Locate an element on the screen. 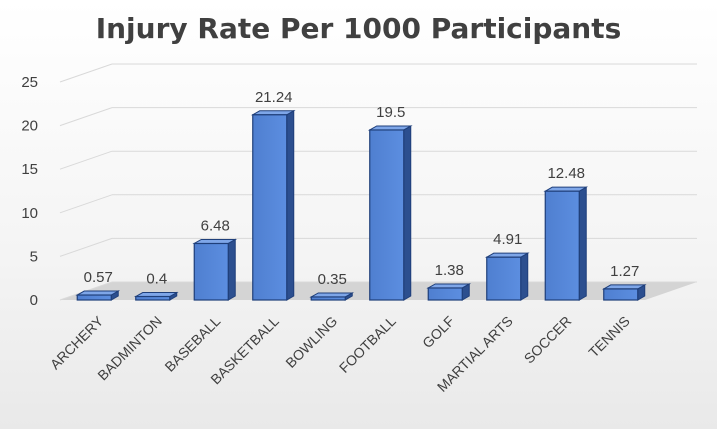 This screenshot has height=429, width=717. data-label: 21.24 is located at coordinates (274, 97).